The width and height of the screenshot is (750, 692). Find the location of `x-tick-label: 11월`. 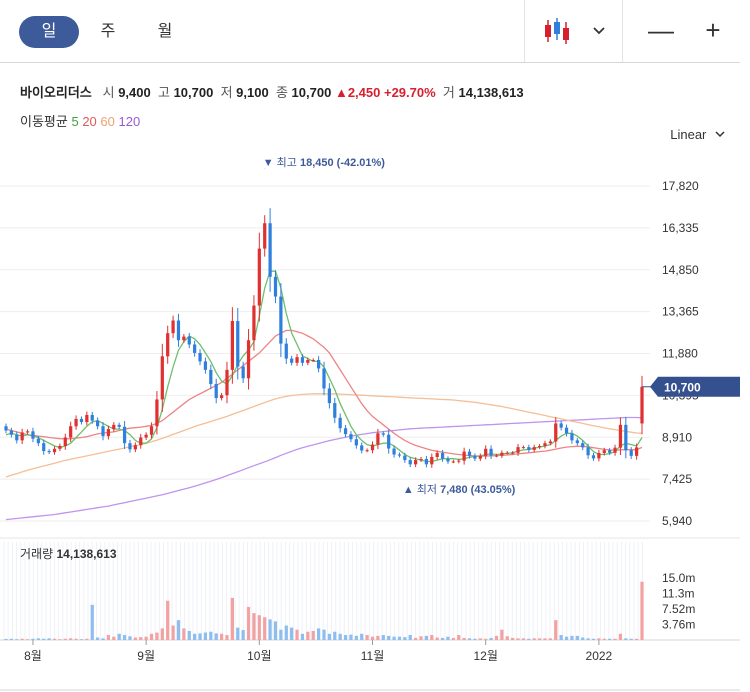

x-tick-label: 11월 is located at coordinates (373, 656).